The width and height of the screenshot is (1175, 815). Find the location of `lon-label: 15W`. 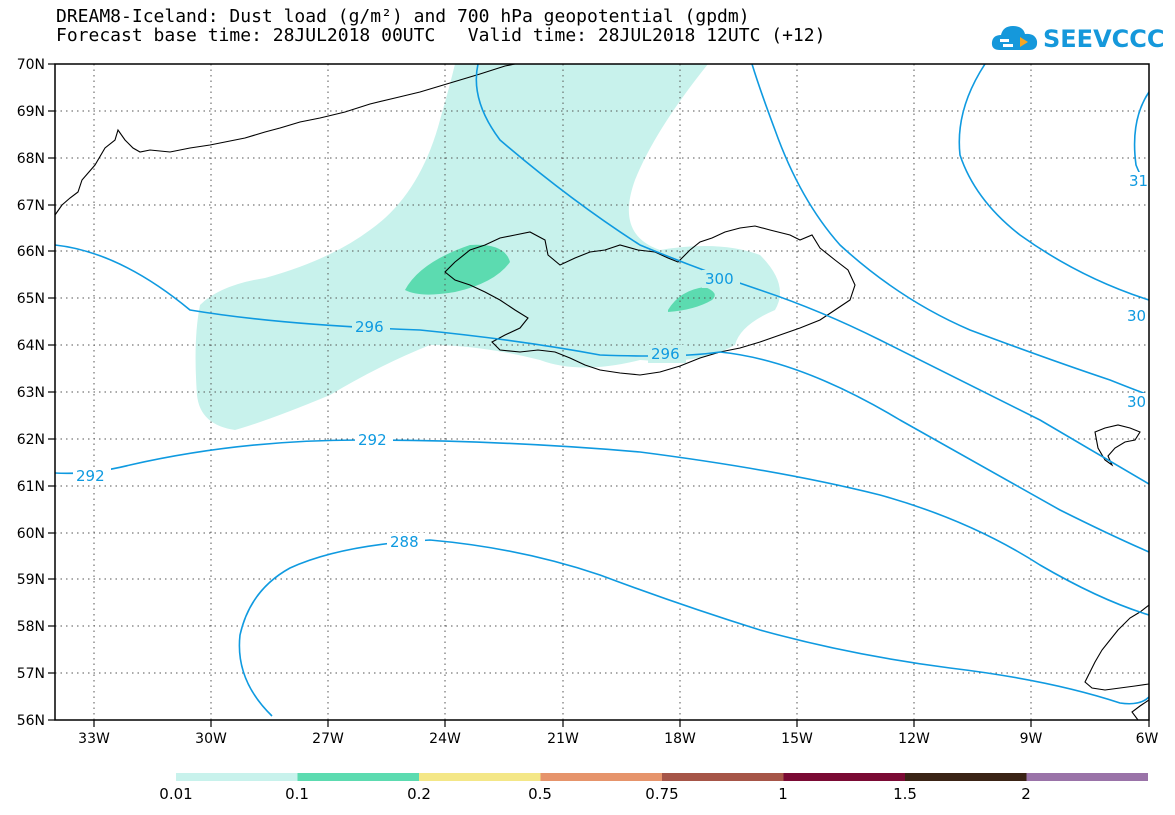

lon-label: 15W is located at coordinates (797, 739).